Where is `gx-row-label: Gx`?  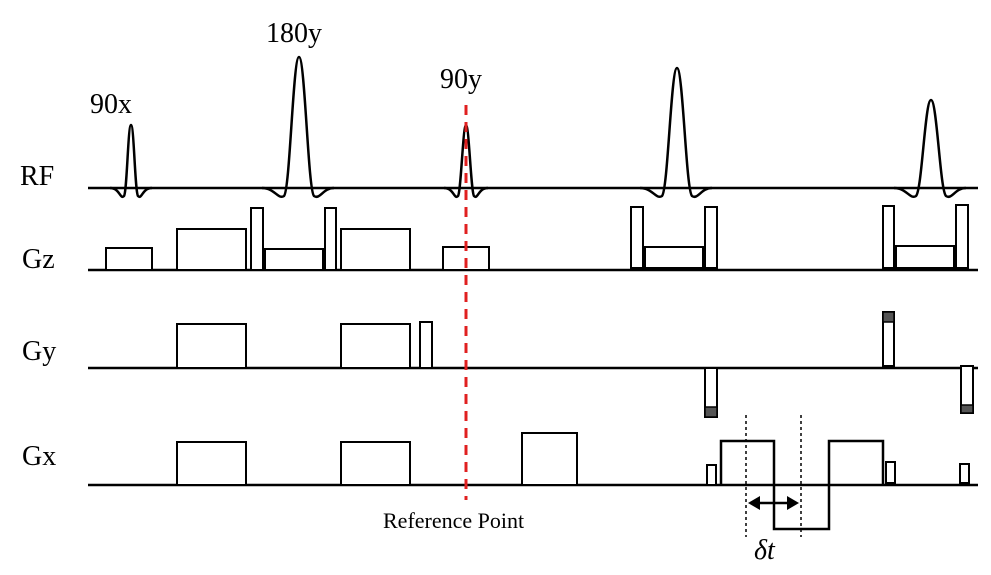
gx-row-label: Gx is located at coordinates (39, 456).